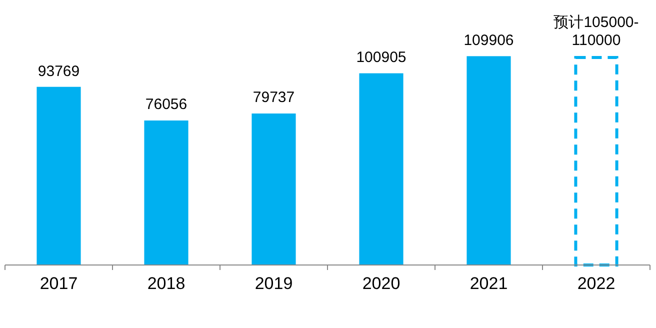 Image resolution: width=656 pixels, height=328 pixels. Describe the element at coordinates (381, 284) in the screenshot. I see `x-tick-label: 2020` at that location.